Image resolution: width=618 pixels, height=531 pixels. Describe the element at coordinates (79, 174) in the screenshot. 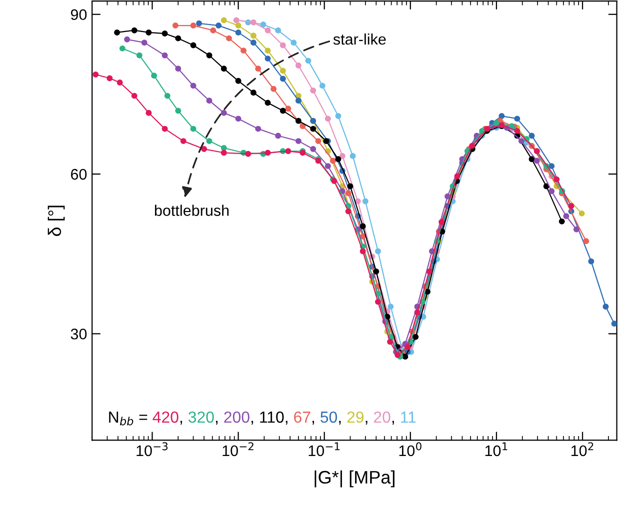

I see `y-tick-label: 60` at that location.